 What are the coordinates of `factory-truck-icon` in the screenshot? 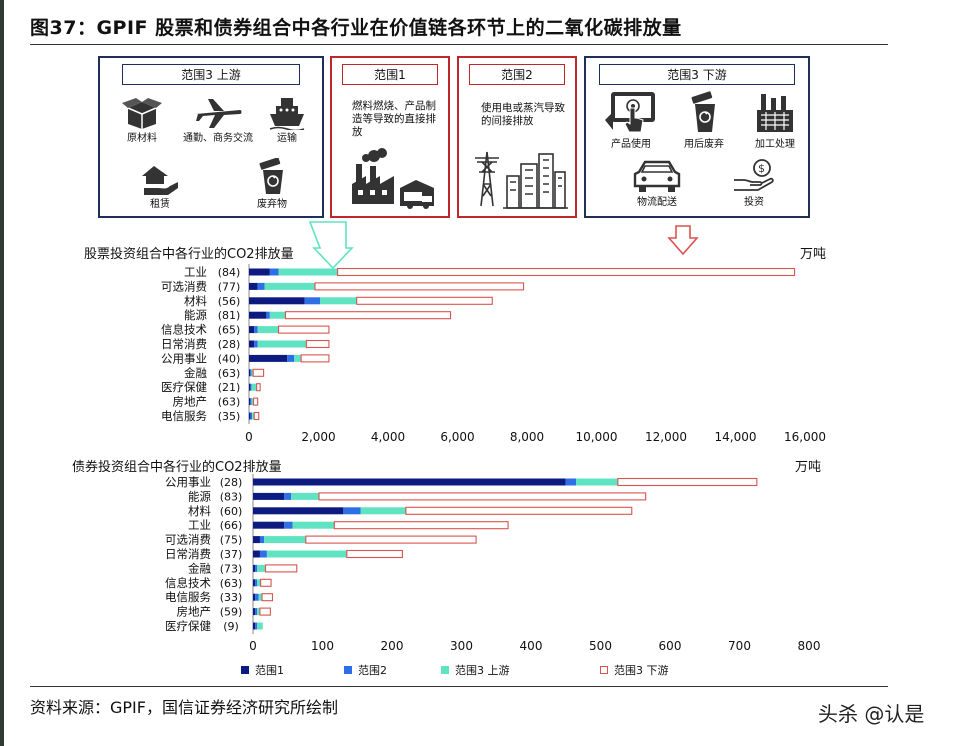 It's located at (396, 181).